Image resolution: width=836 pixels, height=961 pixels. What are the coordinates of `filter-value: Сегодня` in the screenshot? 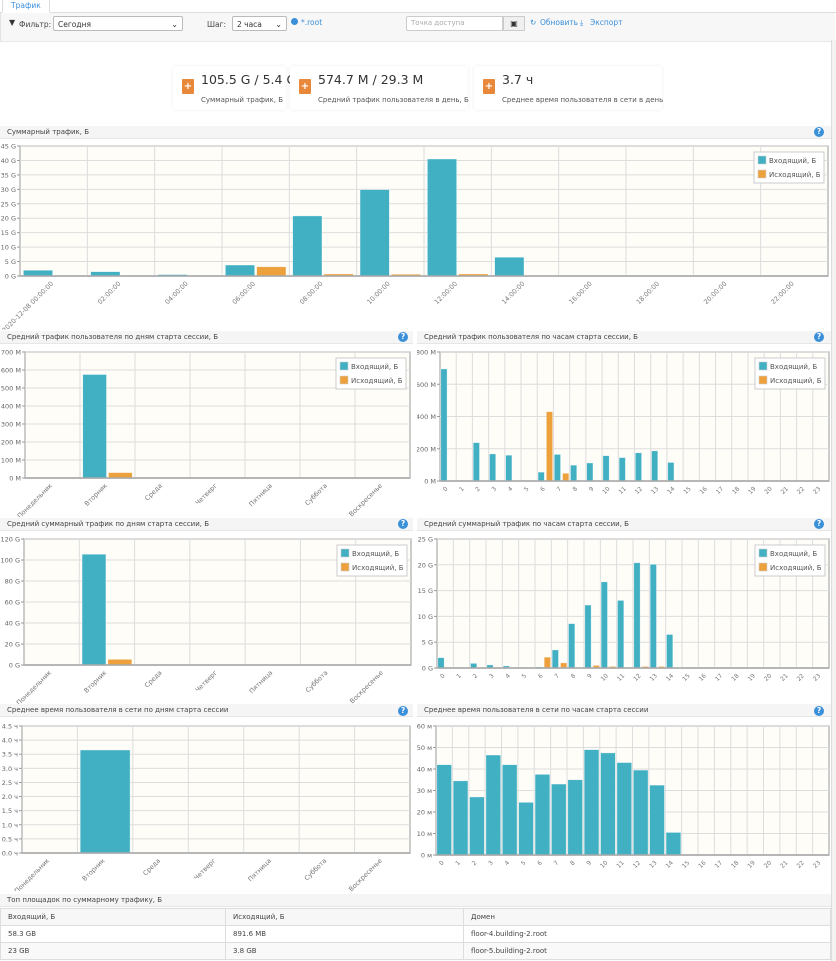 It's located at (74, 24).